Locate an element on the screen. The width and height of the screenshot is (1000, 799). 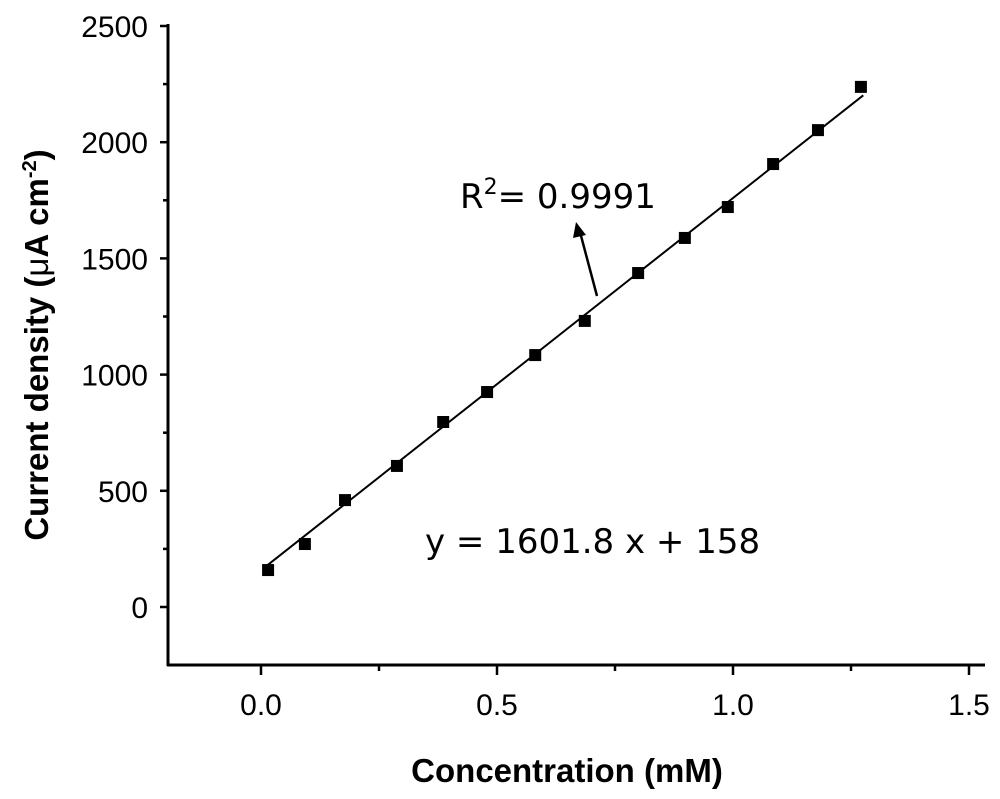
x-tick-label: 1.5 is located at coordinates (969, 705).